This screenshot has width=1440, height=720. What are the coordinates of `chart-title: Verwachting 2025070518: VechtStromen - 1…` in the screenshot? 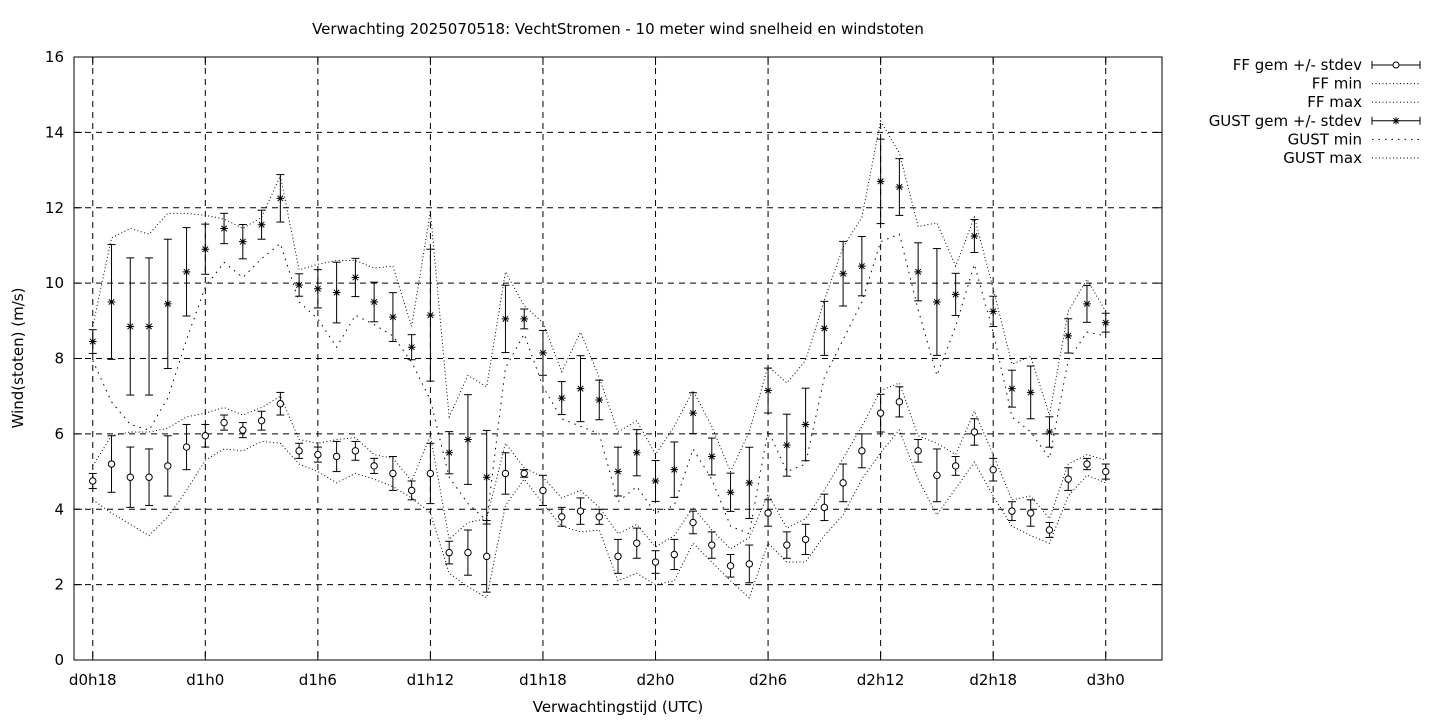 It's located at (618, 29).